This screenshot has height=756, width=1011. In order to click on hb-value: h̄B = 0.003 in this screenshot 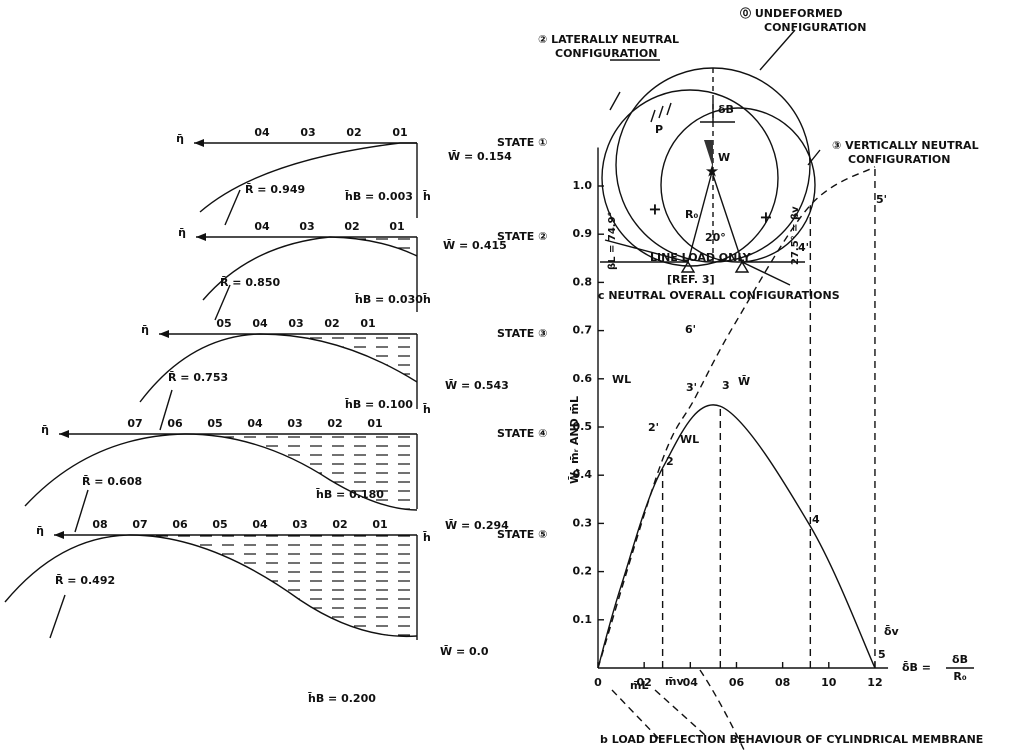, I will do `click(379, 196)`.